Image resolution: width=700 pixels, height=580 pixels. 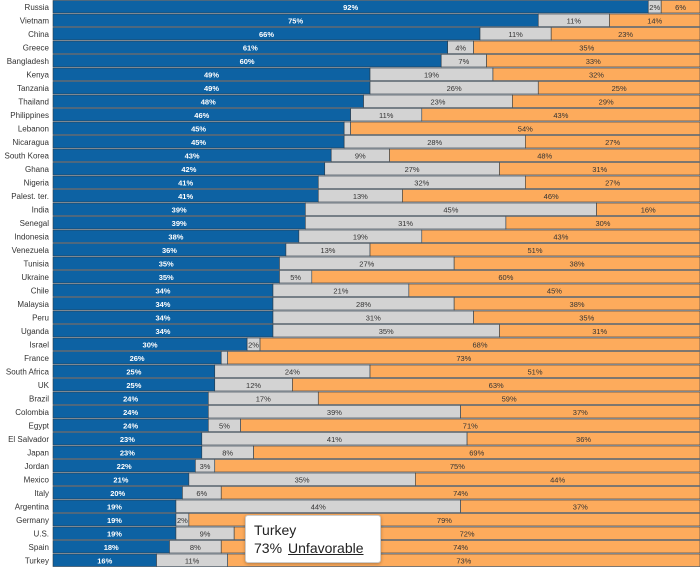 What do you see at coordinates (295, 20) in the screenshot?
I see `data-label: 75%` at bounding box center [295, 20].